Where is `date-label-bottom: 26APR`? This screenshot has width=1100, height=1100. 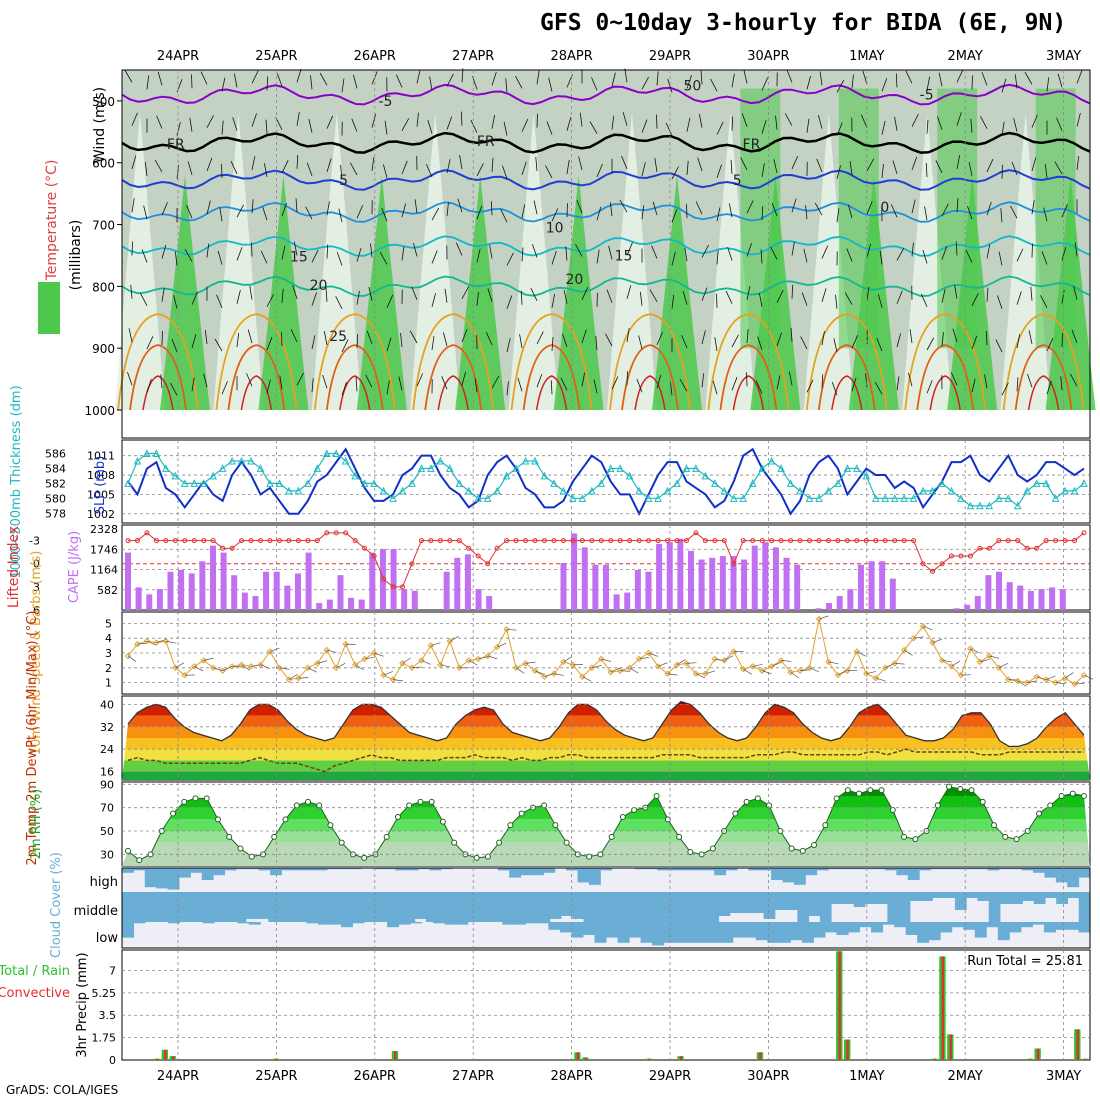
date-label-bottom: 26APR is located at coordinates (375, 1076).